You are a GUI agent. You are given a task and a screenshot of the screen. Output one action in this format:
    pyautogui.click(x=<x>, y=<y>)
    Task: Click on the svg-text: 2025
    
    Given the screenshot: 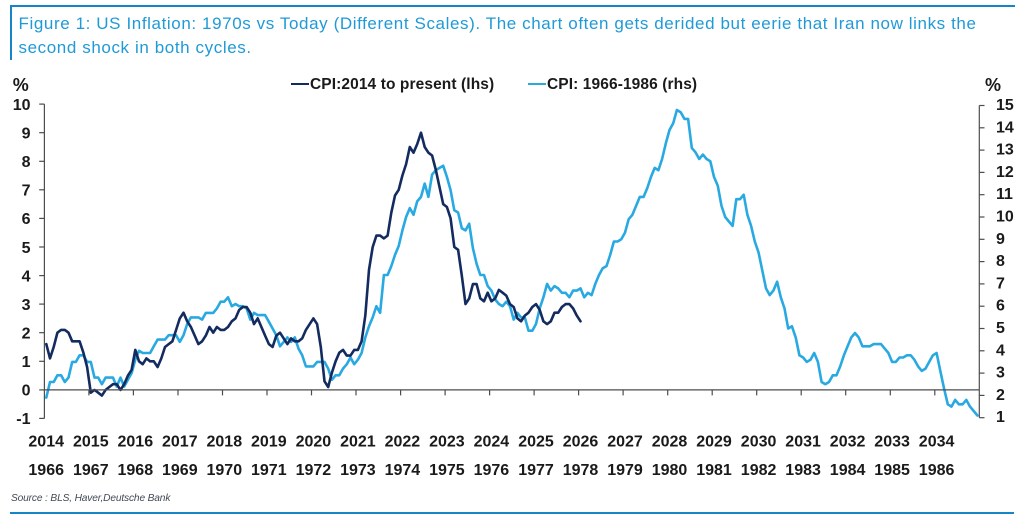 What is the action you would take?
    pyautogui.click(x=536, y=441)
    